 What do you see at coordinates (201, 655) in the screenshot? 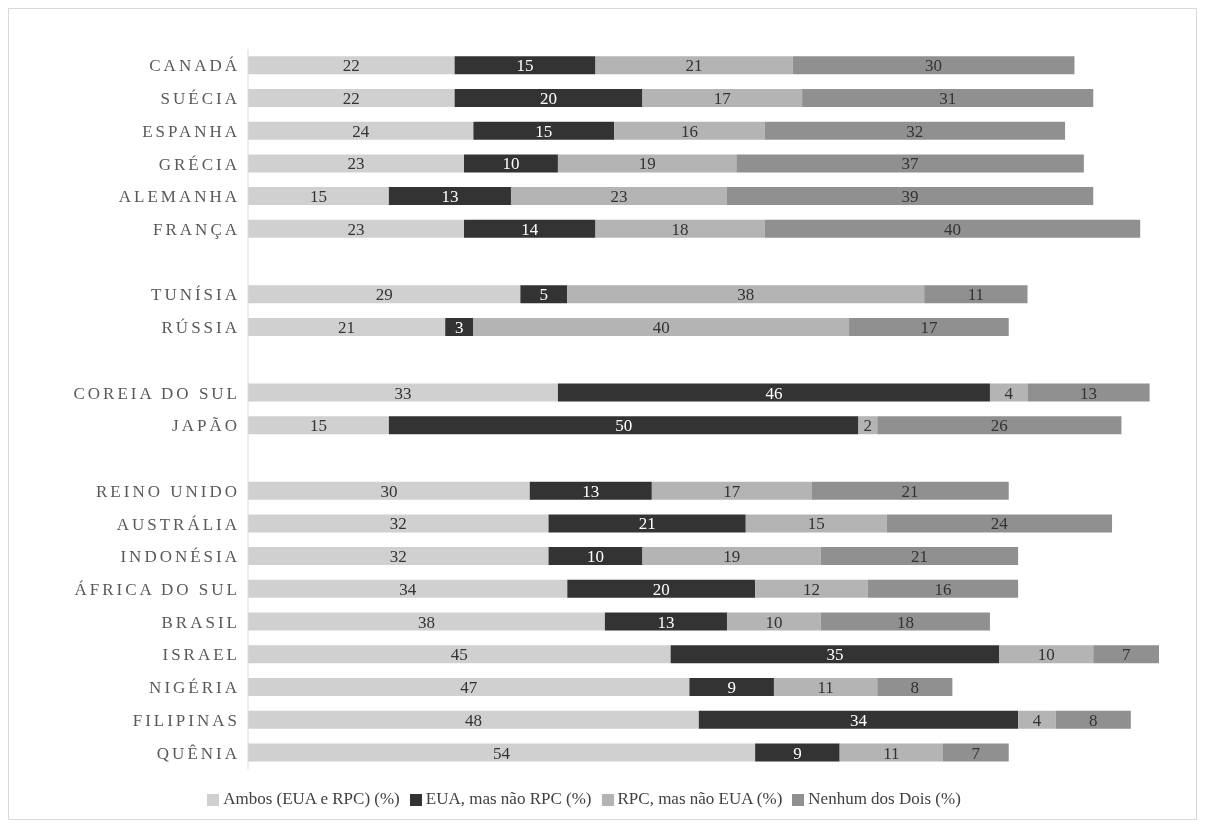
I see `y-tick-label: ISRAEL` at bounding box center [201, 655].